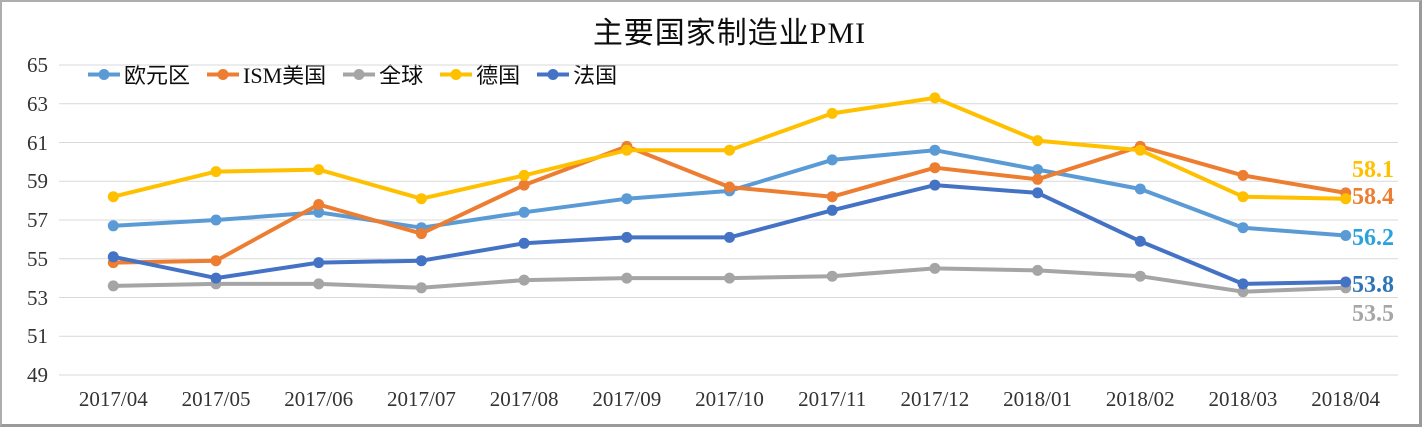  I want to click on legend-label: 法国, so click(595, 75).